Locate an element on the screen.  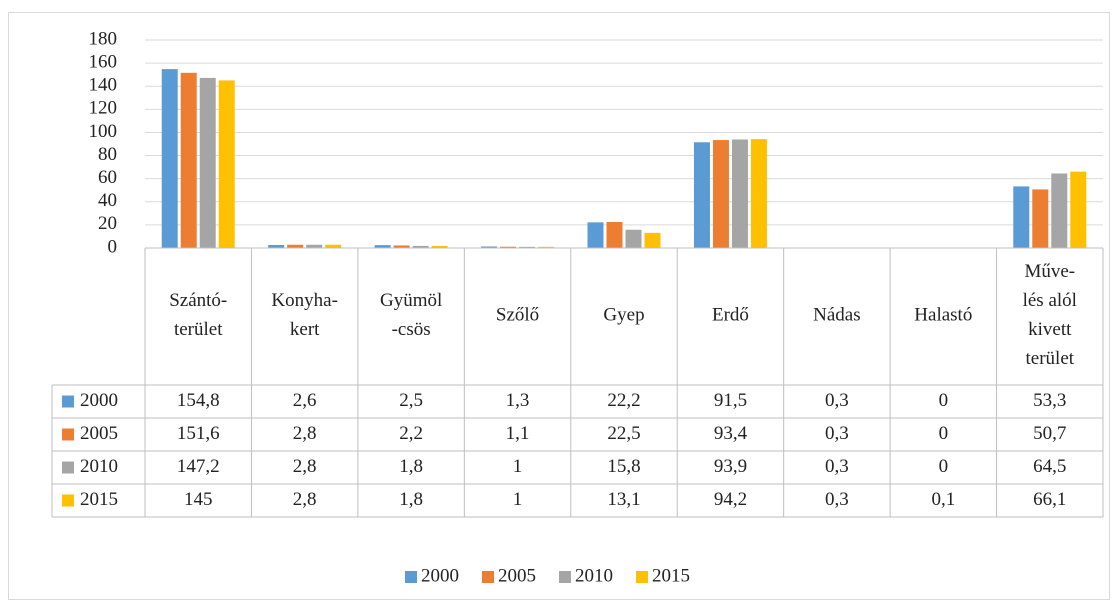
table-value: 66,1 is located at coordinates (1049, 499).